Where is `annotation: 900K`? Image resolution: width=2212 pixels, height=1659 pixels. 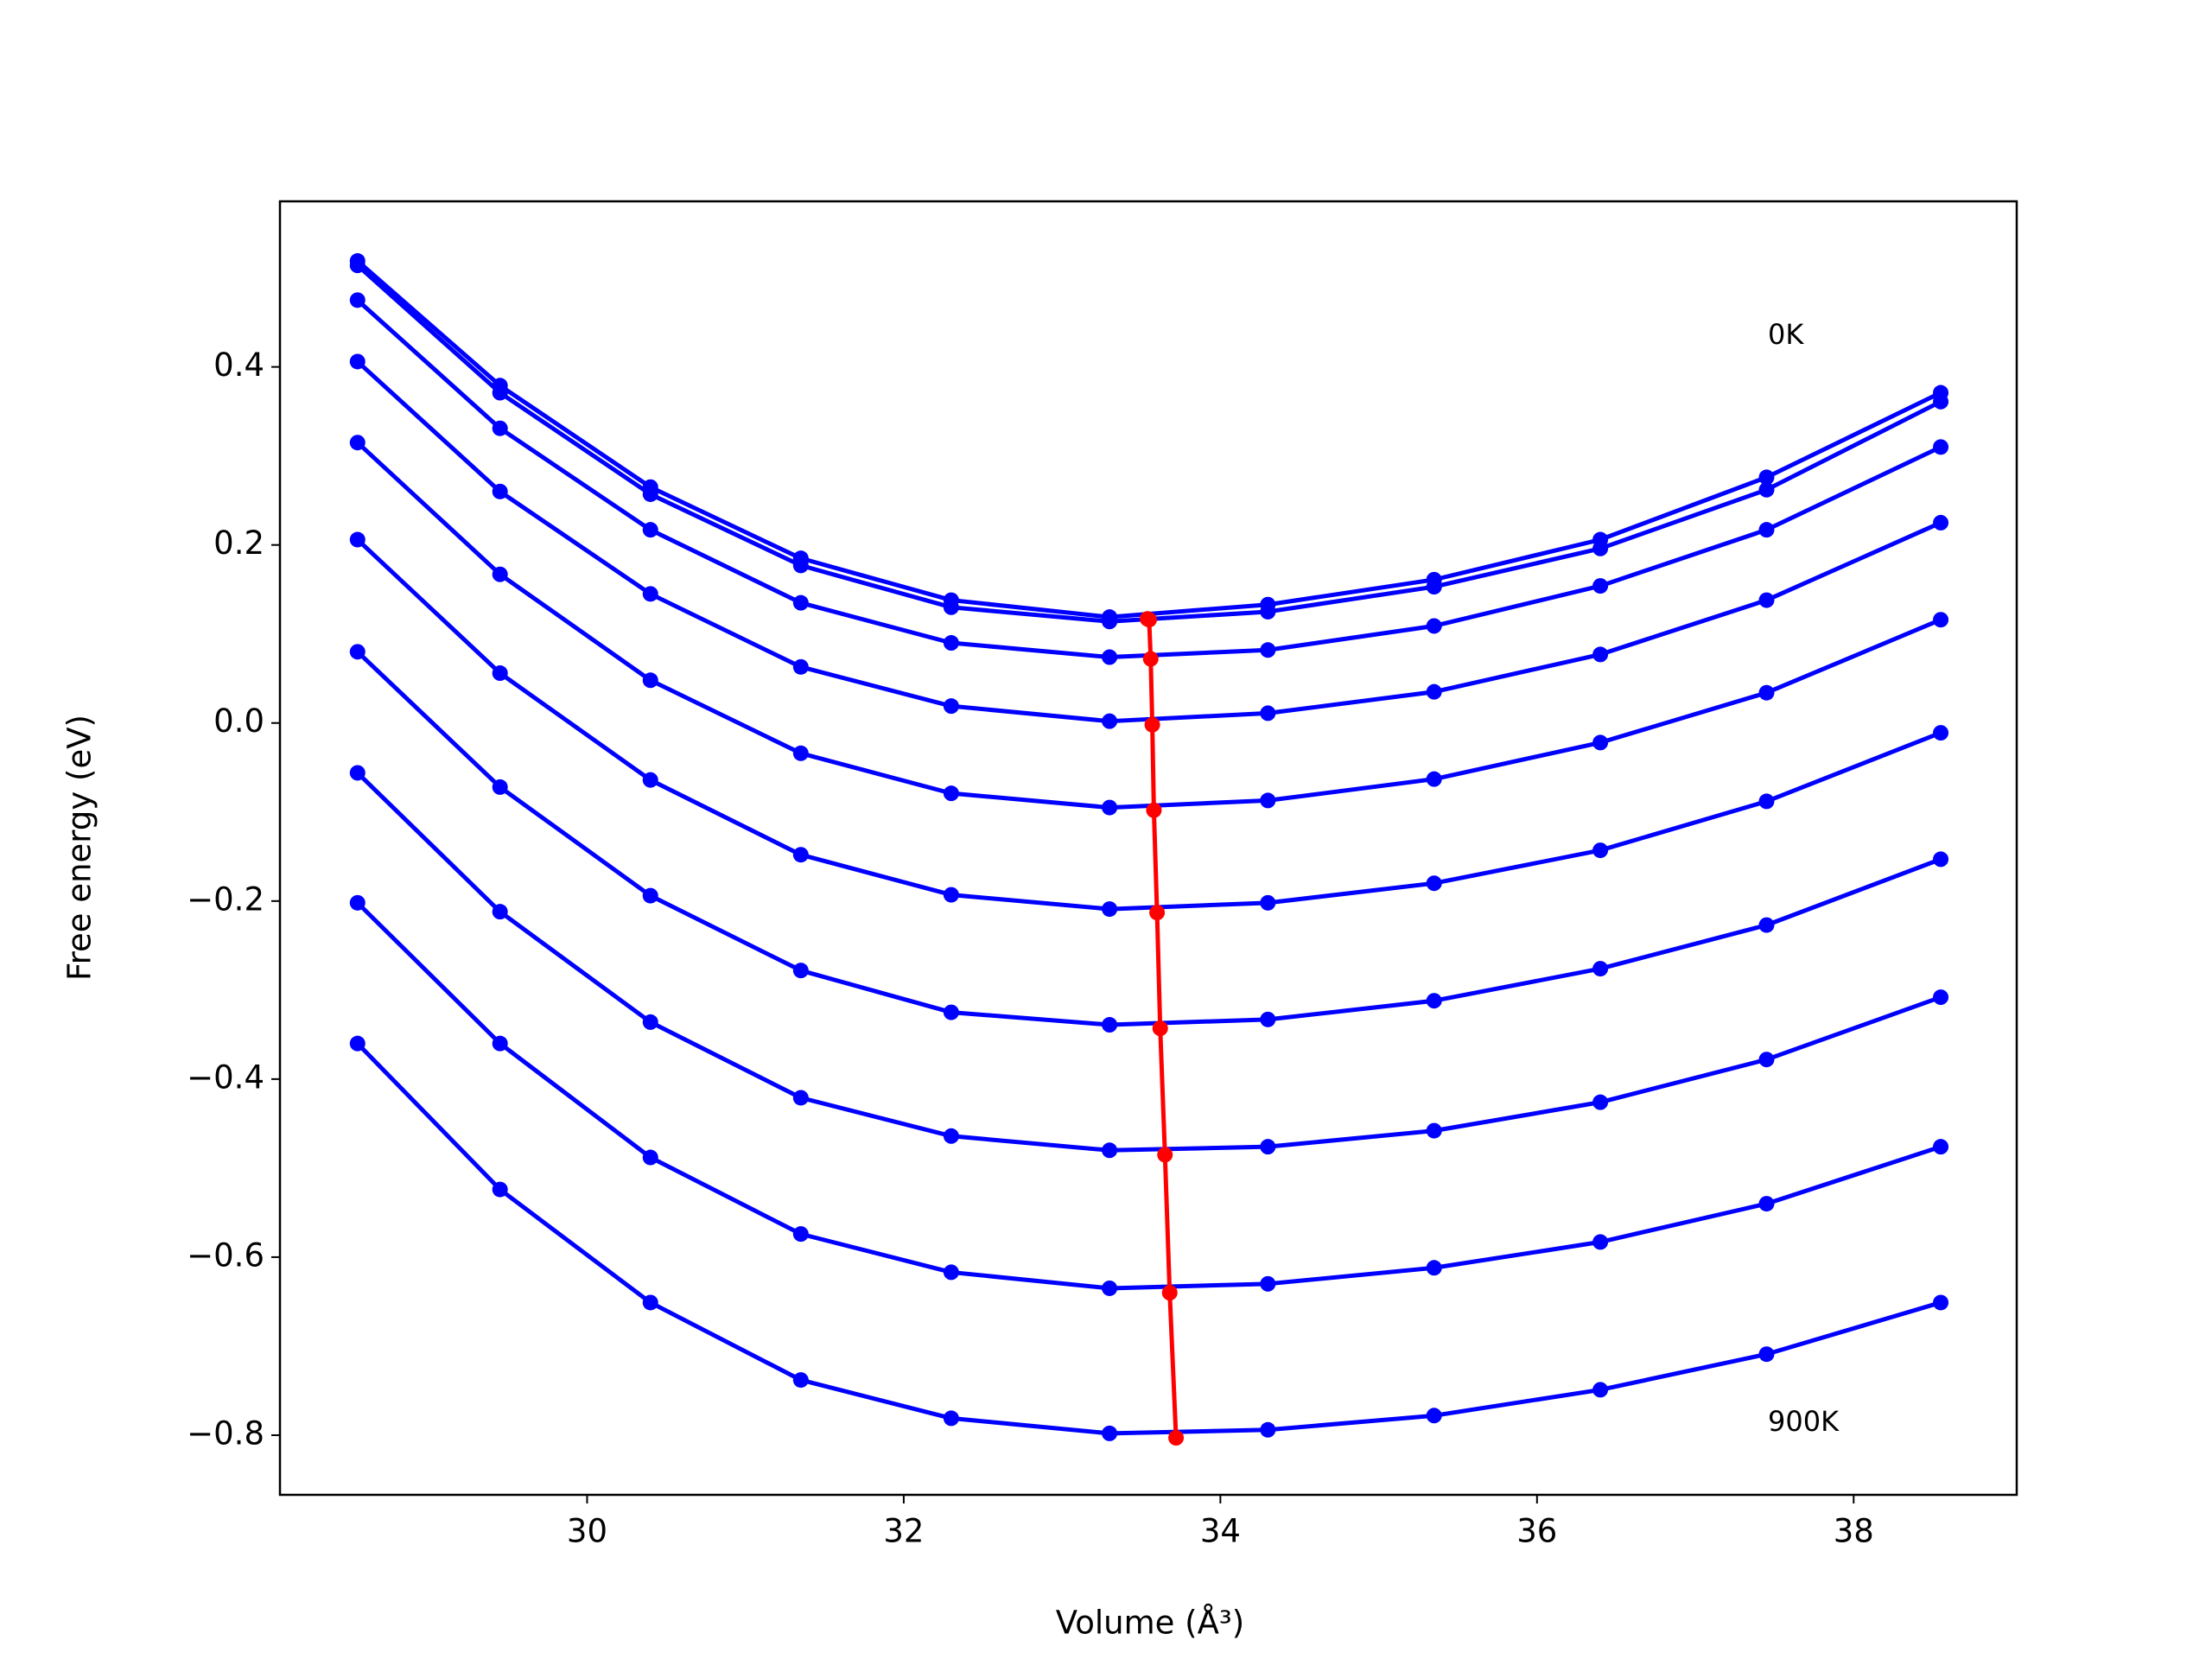 annotation: 900K is located at coordinates (1804, 1421).